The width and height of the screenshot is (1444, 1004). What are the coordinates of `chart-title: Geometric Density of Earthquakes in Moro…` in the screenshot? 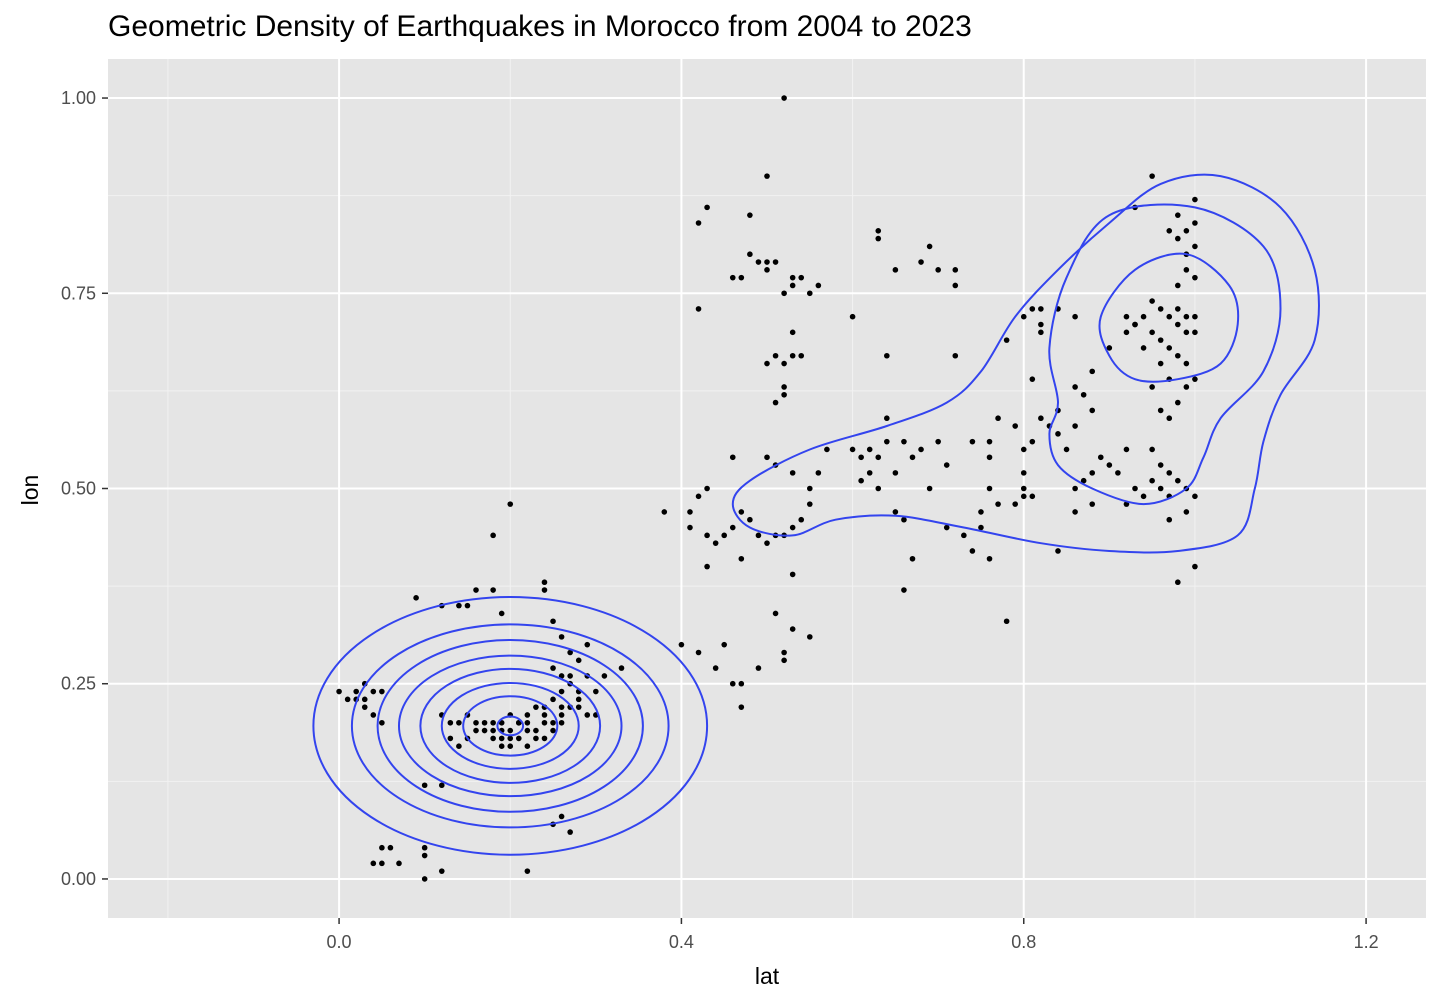 It's located at (540, 26).